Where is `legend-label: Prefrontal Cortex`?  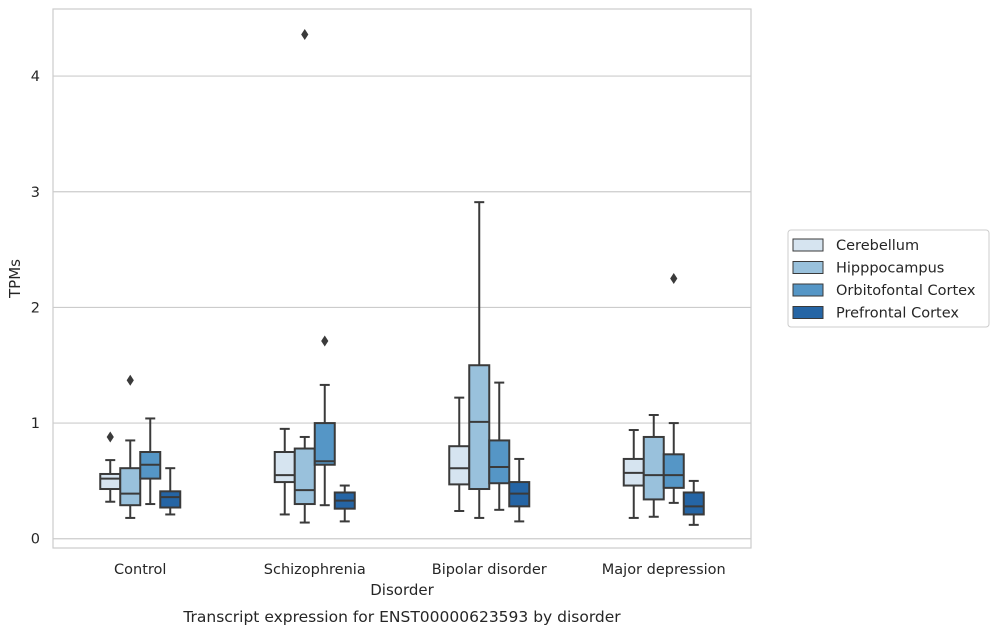
legend-label: Prefrontal Cortex is located at coordinates (897, 314).